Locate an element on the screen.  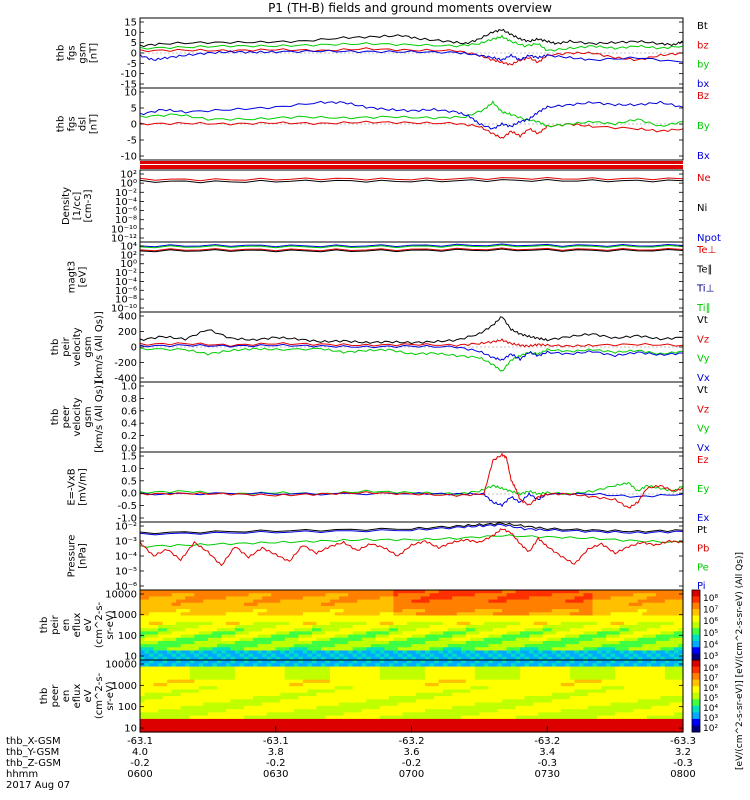
y-axis-label-line: [km/s (All Qs)] is located at coordinates (99, 347).